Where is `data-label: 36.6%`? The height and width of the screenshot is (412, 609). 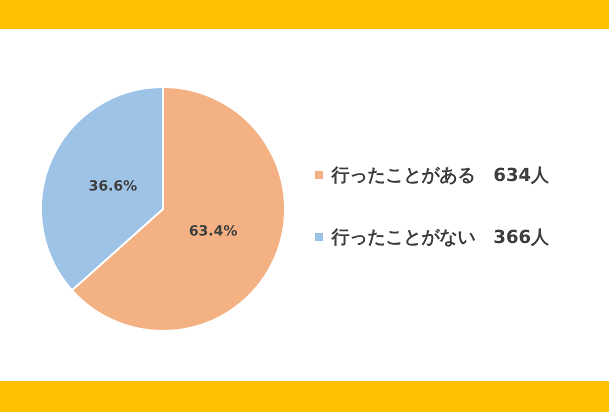 data-label: 36.6% is located at coordinates (113, 186).